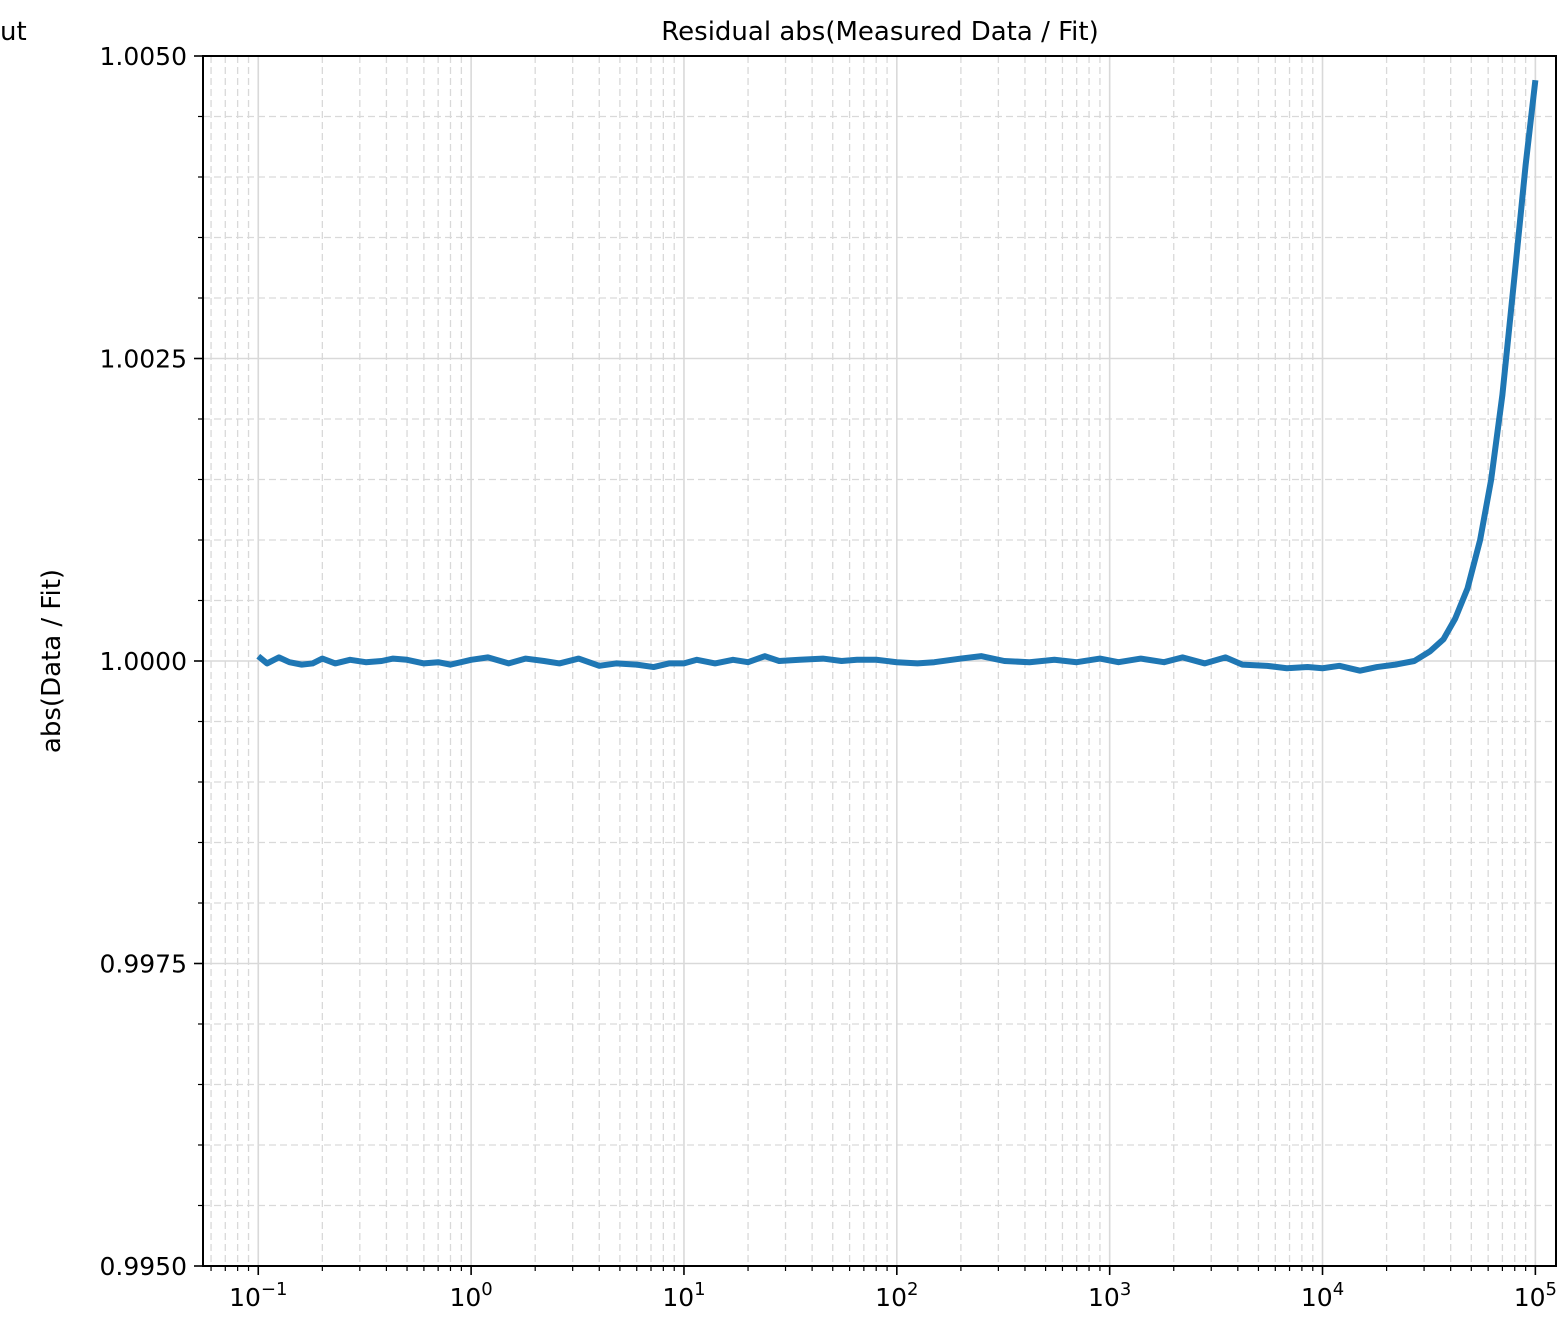  What do you see at coordinates (1109, 1295) in the screenshot?
I see `x-tick-label: 10³` at bounding box center [1109, 1295].